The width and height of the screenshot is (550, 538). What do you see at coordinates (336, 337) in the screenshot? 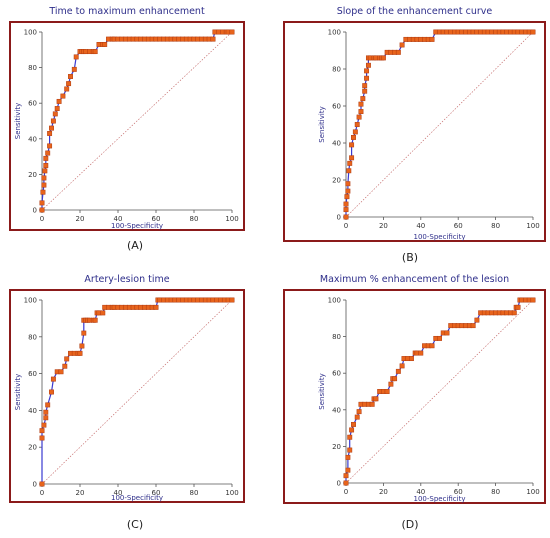
I see `y-tick-label-d: 80` at bounding box center [336, 337].